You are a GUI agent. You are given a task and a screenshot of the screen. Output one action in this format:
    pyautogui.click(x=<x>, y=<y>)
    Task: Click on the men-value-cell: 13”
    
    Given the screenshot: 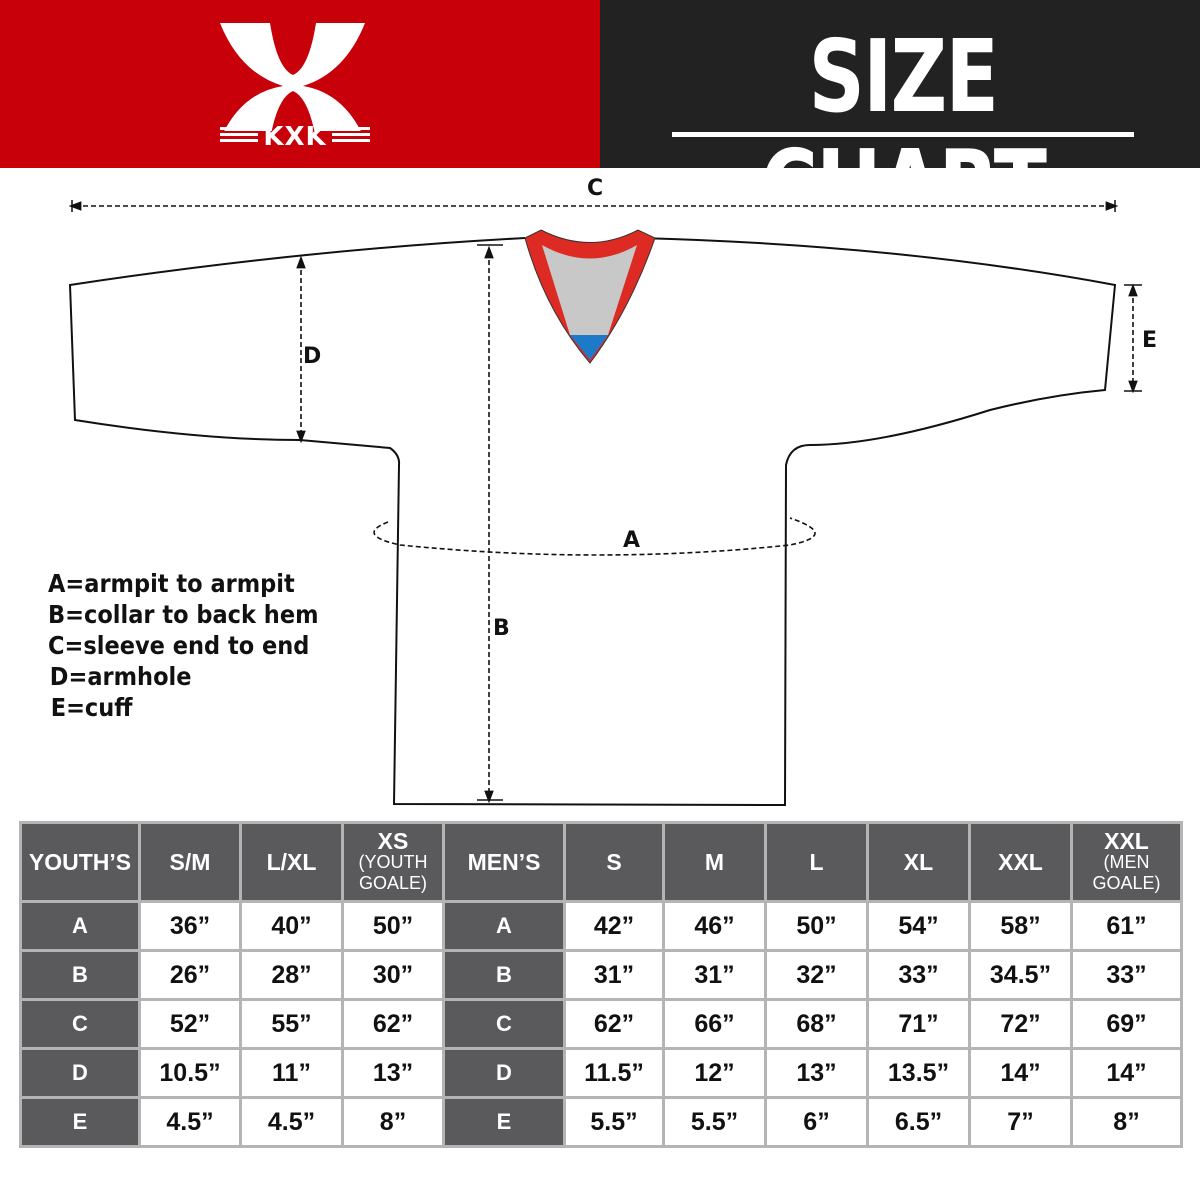 What is the action you would take?
    pyautogui.click(x=816, y=1073)
    